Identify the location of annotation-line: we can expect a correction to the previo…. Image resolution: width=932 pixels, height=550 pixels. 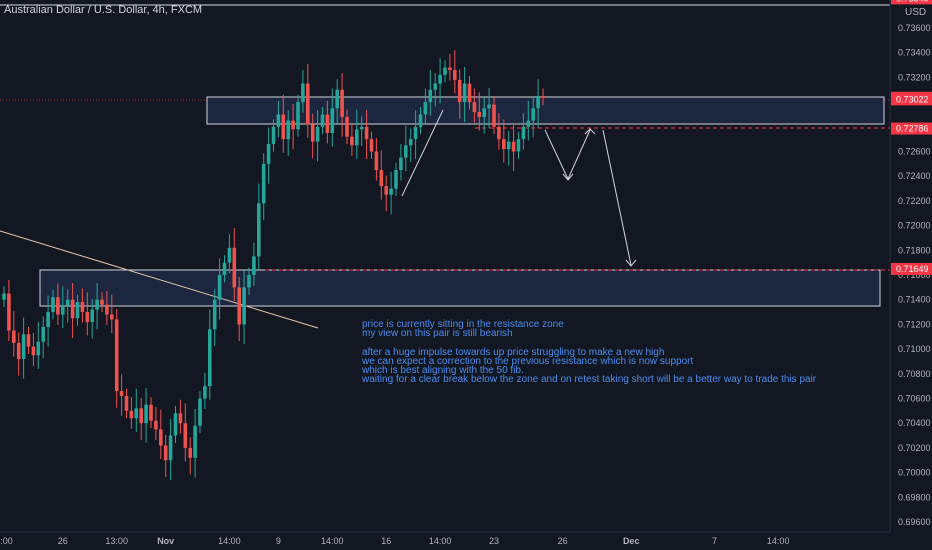
(528, 361).